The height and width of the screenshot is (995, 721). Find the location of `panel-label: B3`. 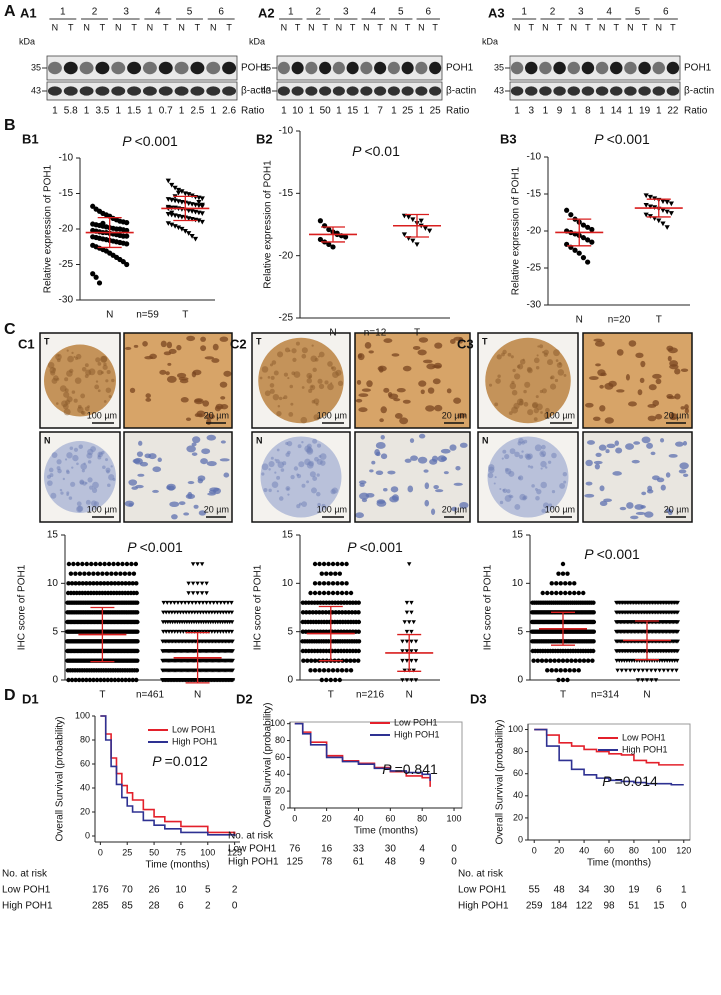

panel-label: B3 is located at coordinates (508, 138).